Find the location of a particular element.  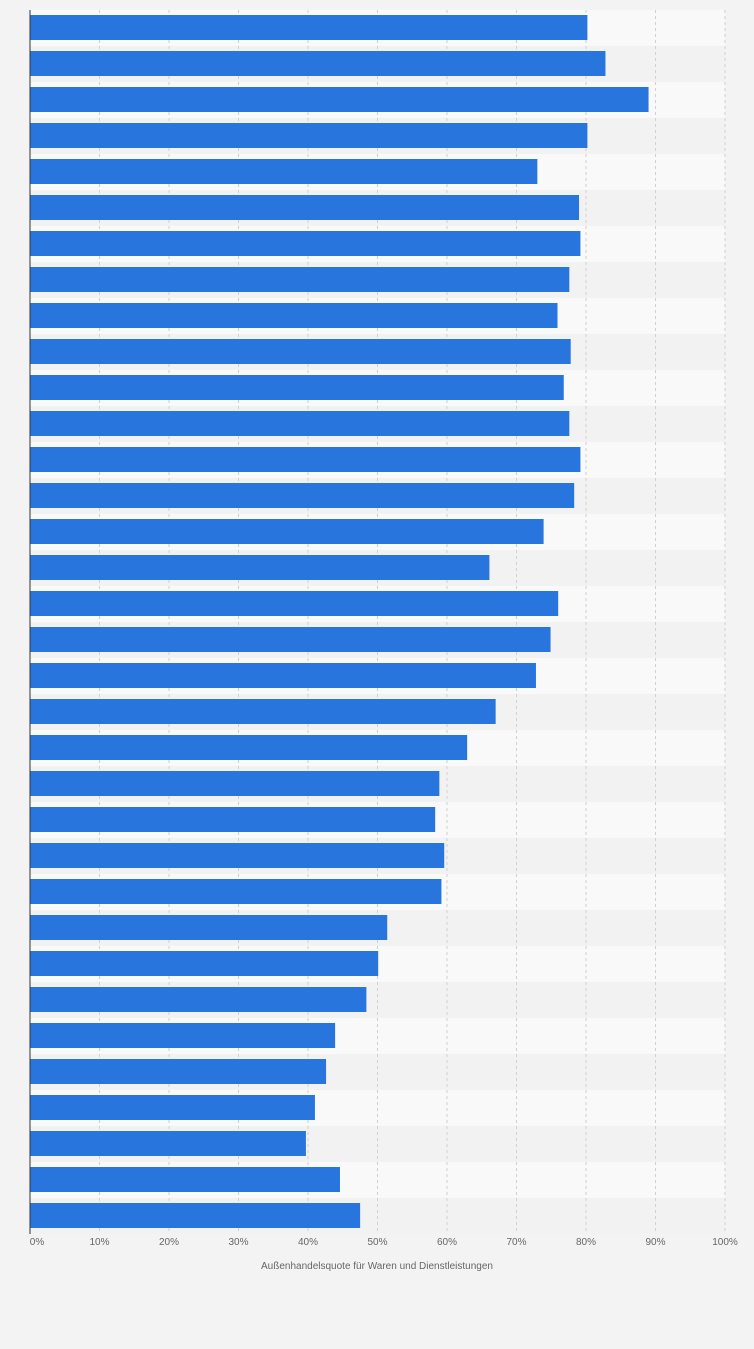

x-tick-label: 50% is located at coordinates (377, 1242).